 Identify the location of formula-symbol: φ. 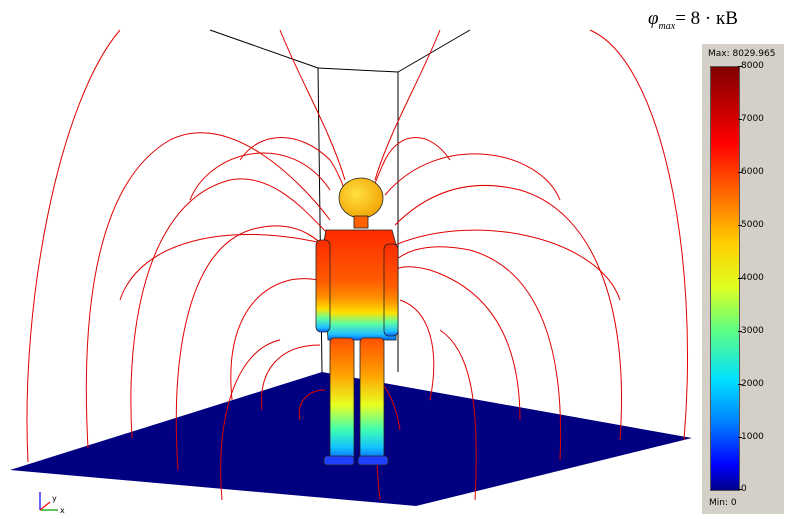
(653, 18).